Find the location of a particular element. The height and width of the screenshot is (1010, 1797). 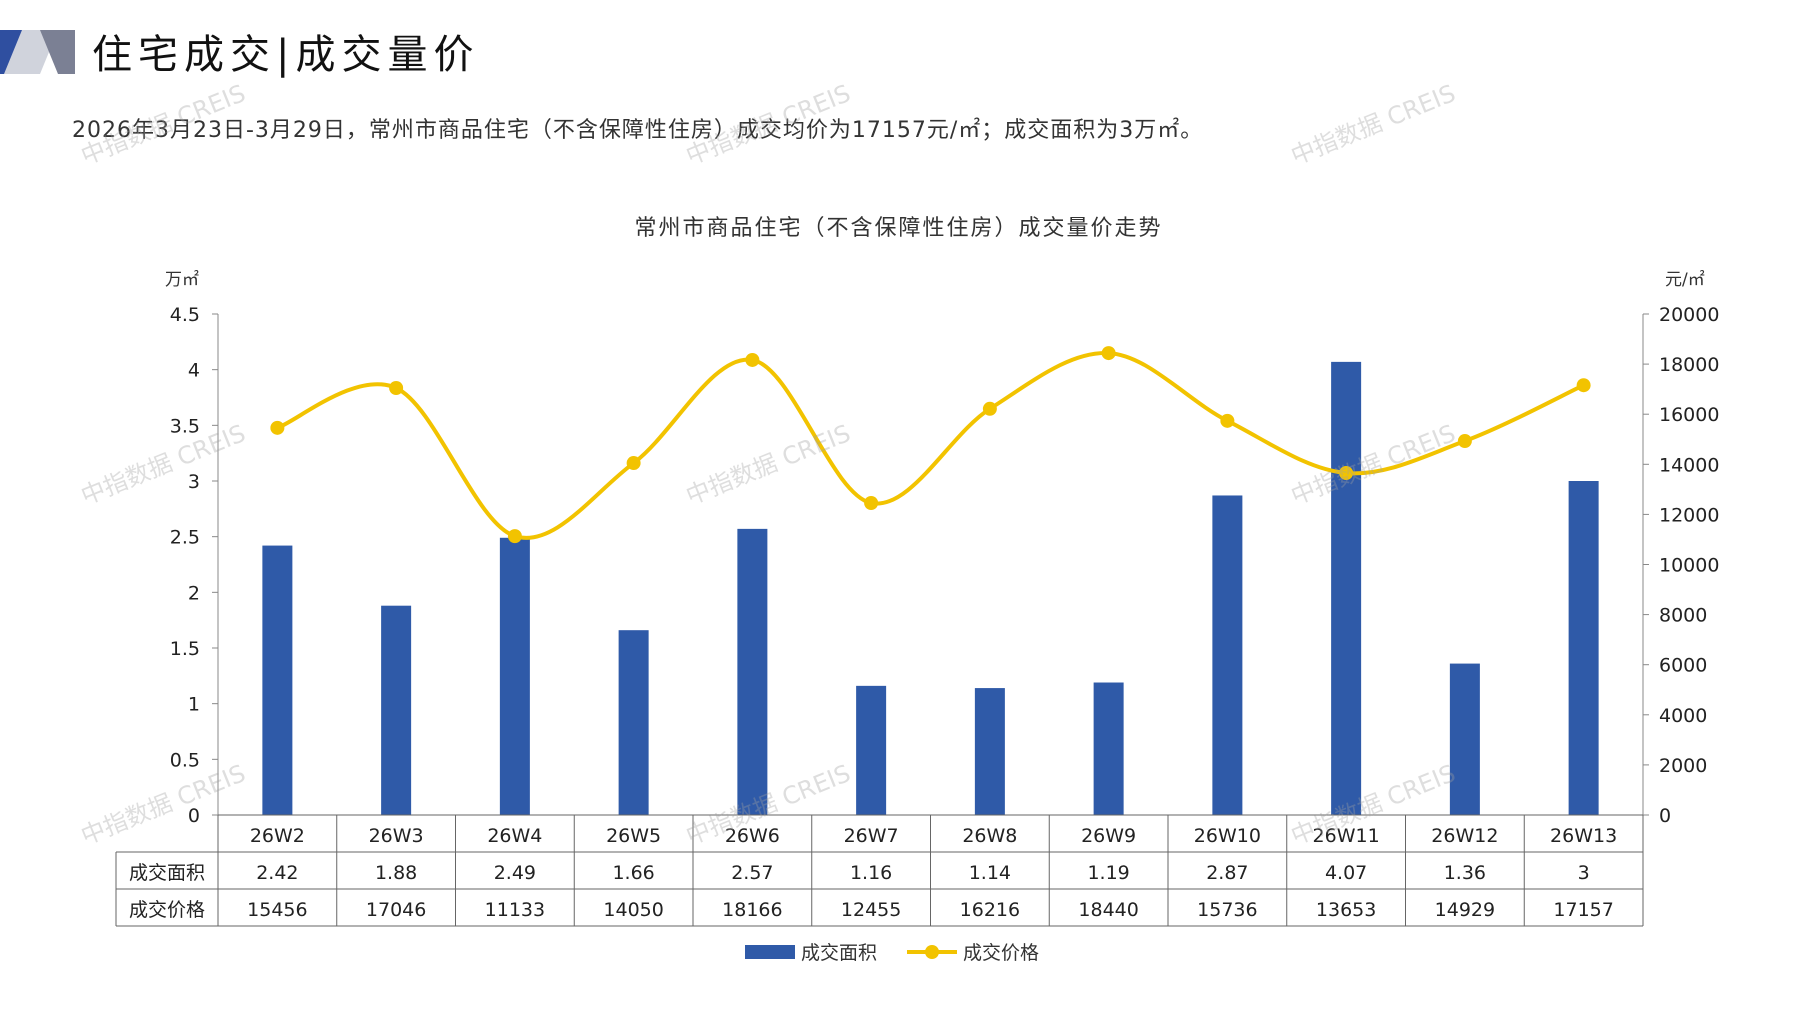

left-axis-tick-label: 4.5 is located at coordinates (185, 315).